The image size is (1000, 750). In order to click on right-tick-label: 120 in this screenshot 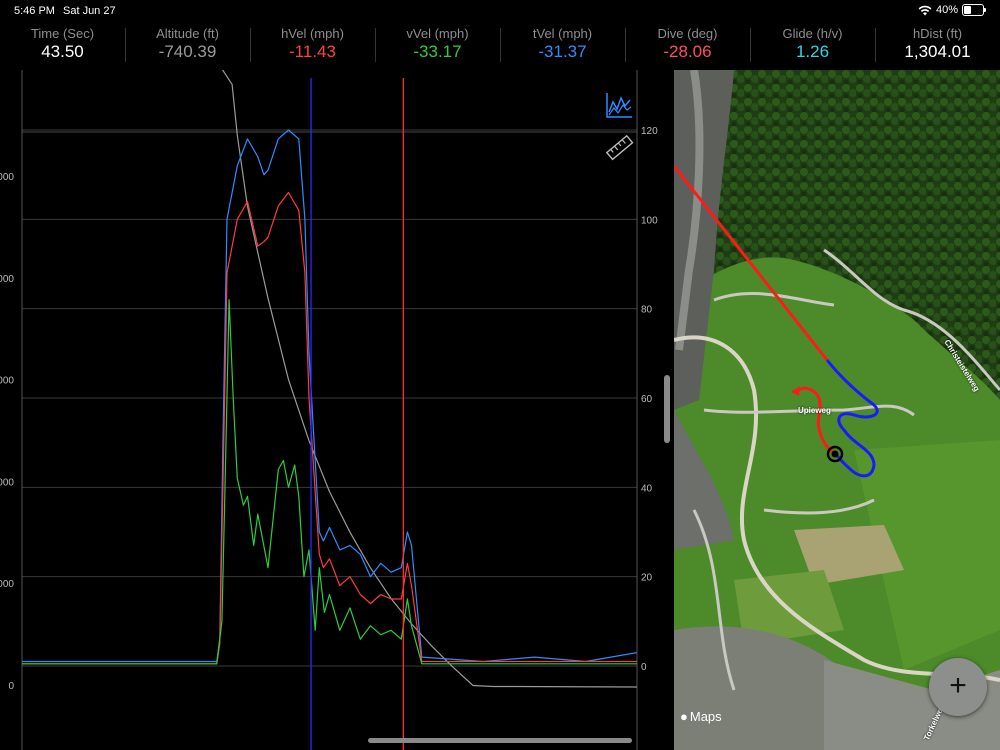, I will do `click(649, 131)`.